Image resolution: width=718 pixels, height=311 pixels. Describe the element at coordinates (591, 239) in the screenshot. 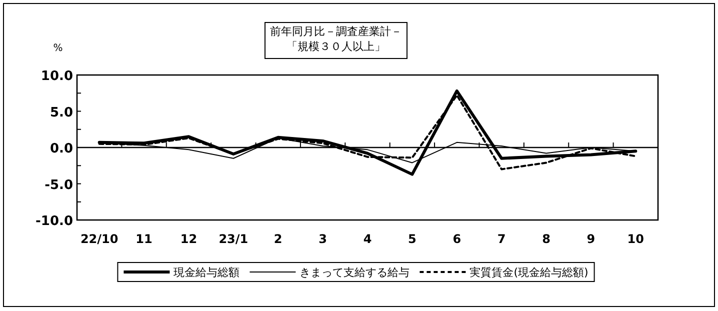

I see `x-tick-label: 9` at that location.